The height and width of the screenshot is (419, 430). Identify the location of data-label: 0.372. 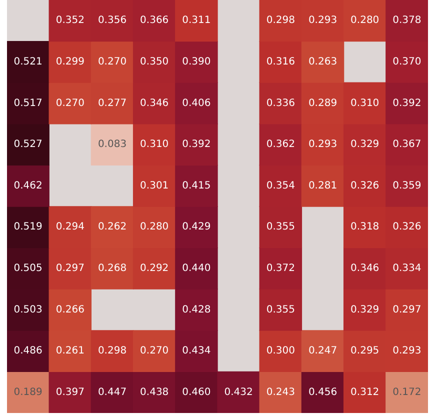
(280, 268).